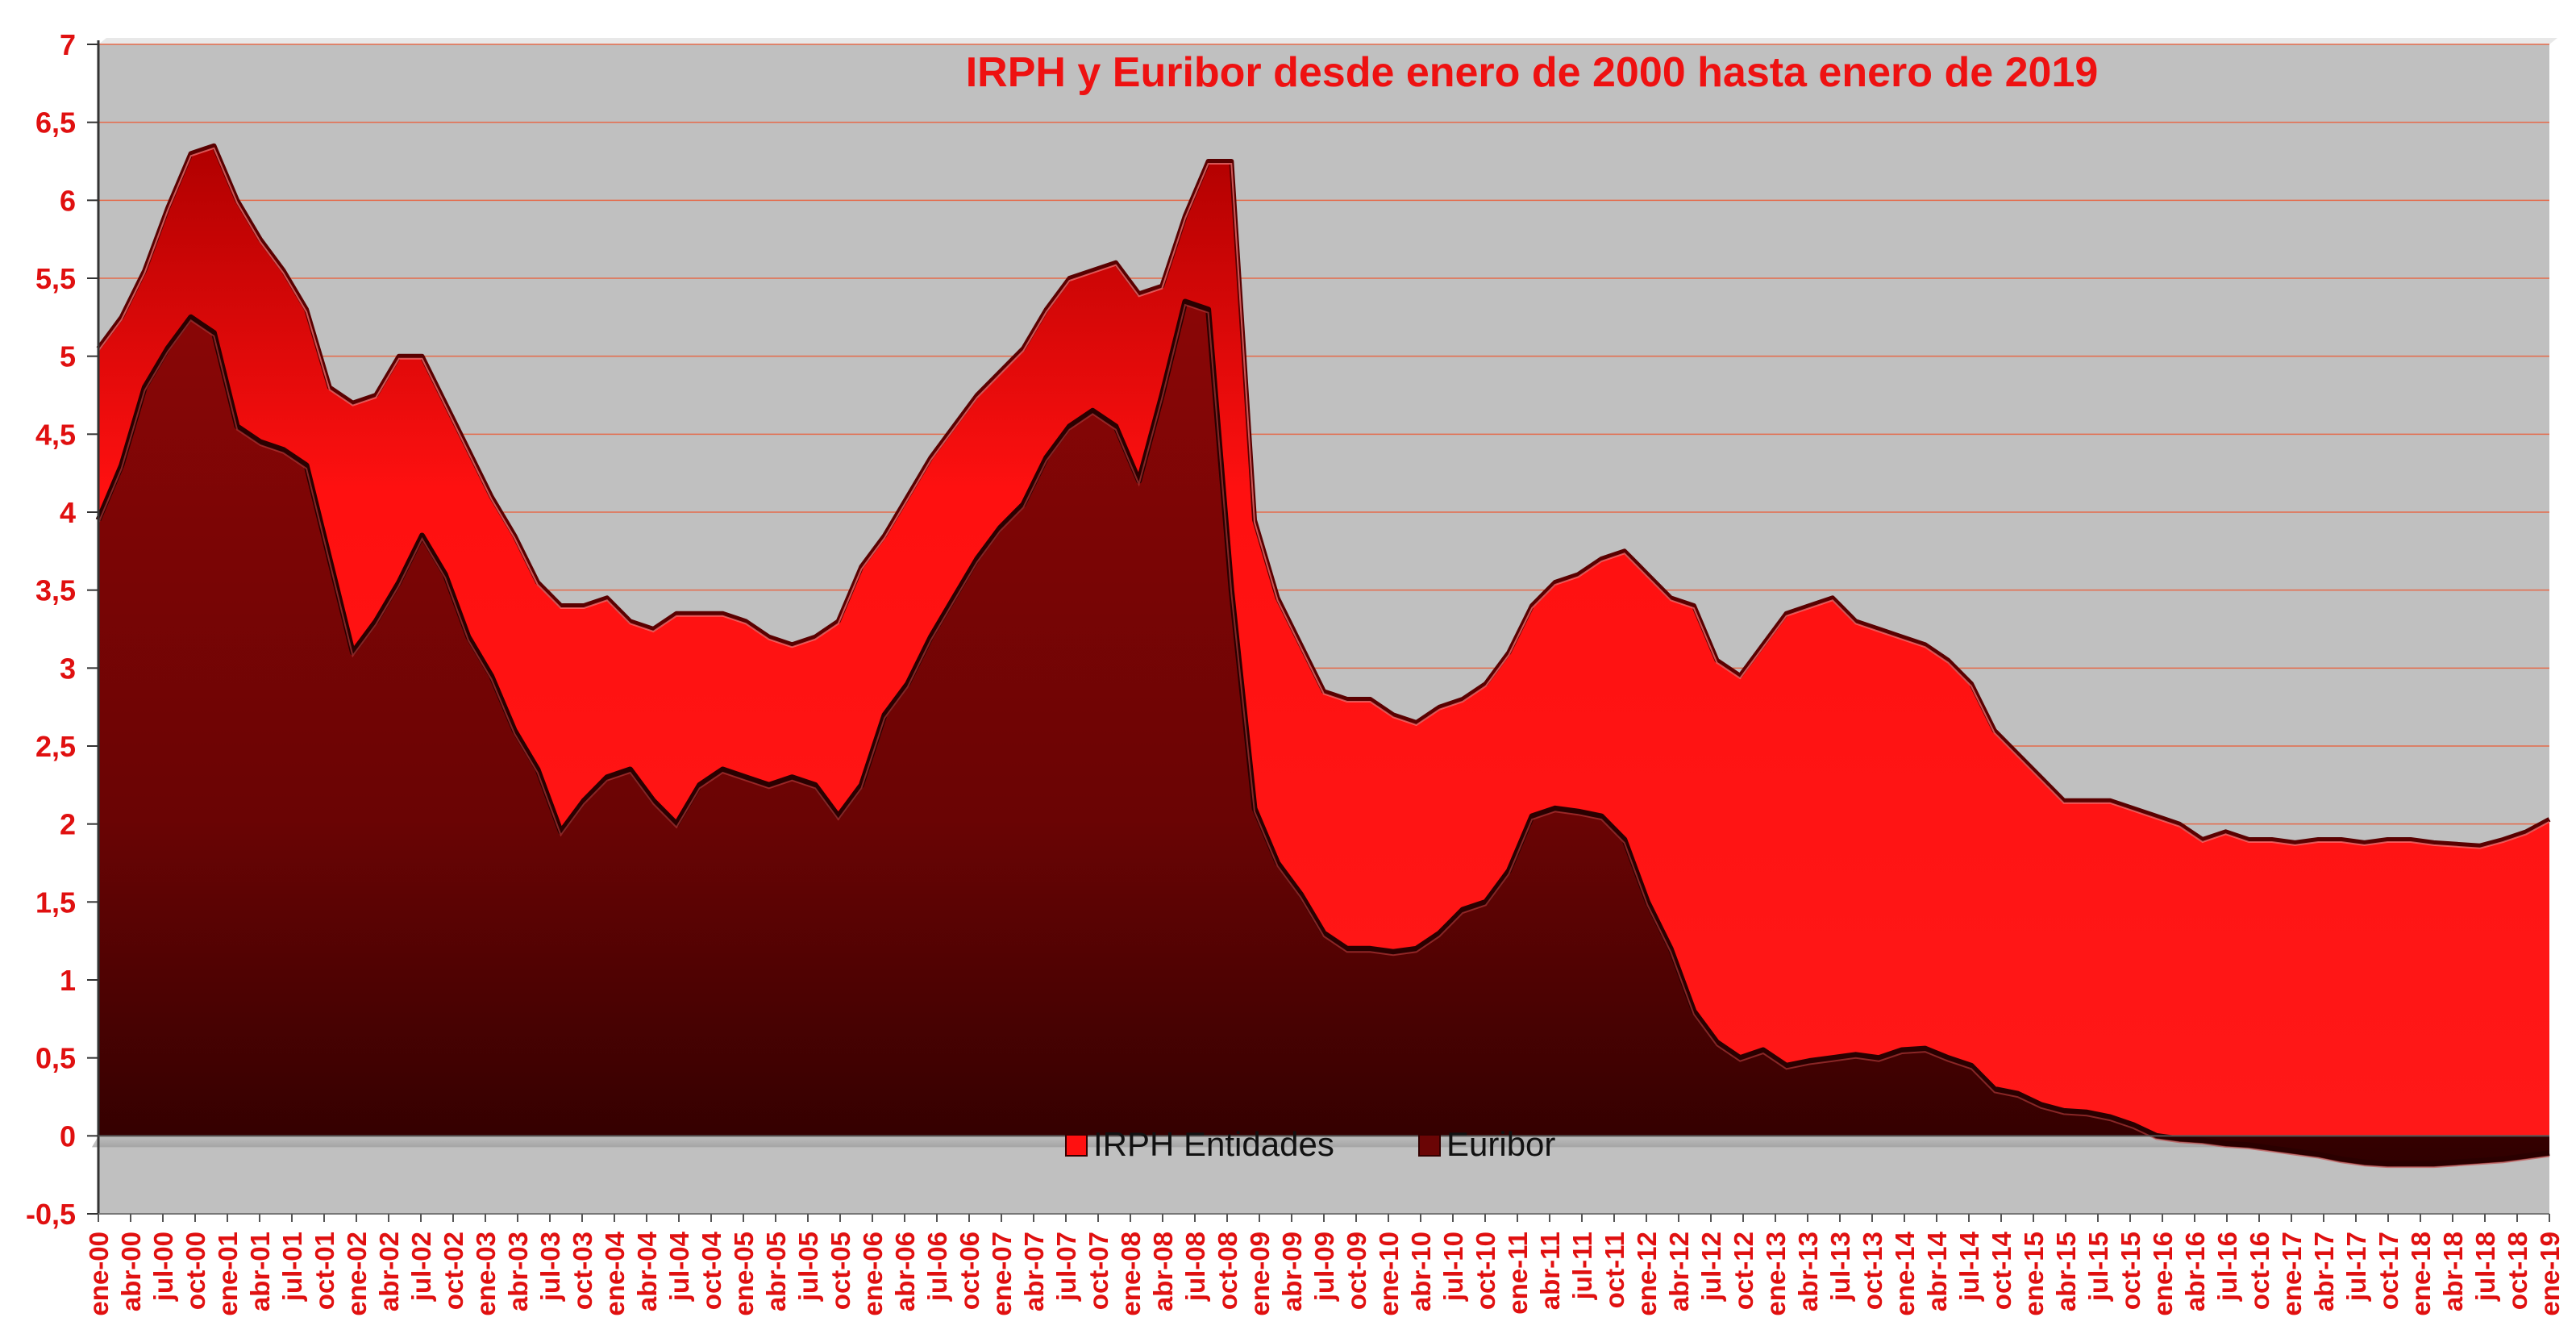 The image size is (2576, 1334). I want to click on y-tick-label: 3,5, so click(56, 590).